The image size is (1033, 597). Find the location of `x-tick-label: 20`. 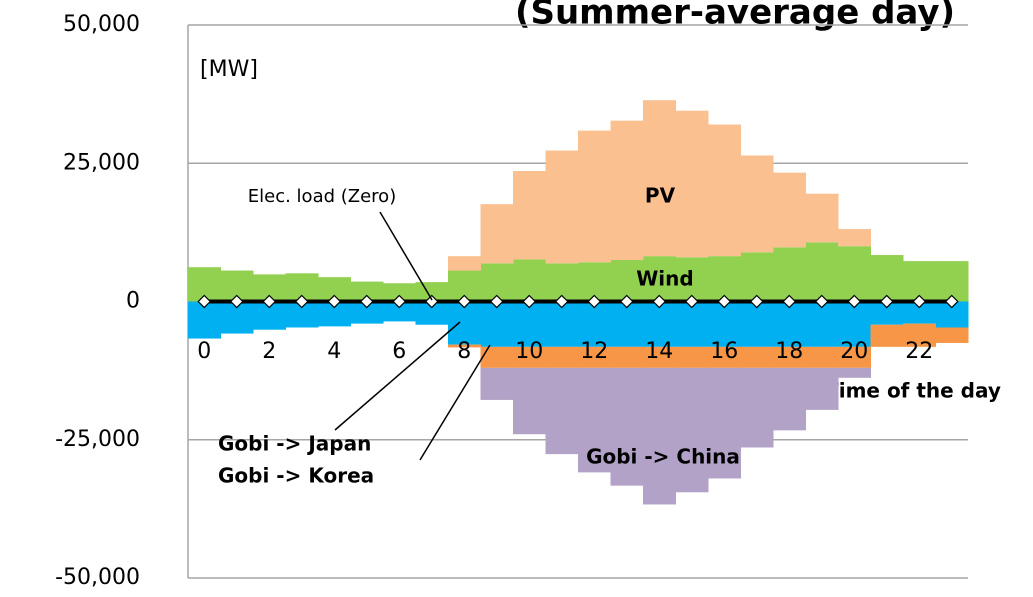

x-tick-label: 20 is located at coordinates (854, 351).